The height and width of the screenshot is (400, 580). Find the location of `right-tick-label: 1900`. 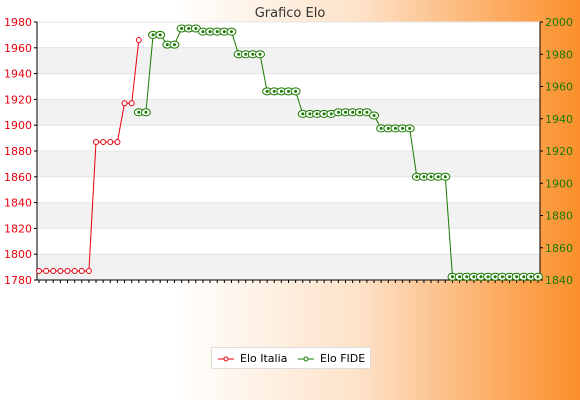

right-tick-label: 1900 is located at coordinates (559, 183).